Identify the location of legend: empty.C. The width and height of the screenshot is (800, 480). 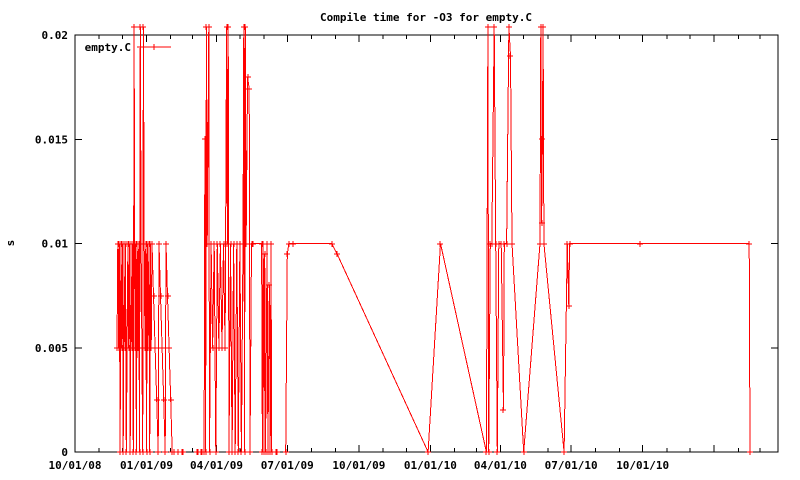
(128, 47).